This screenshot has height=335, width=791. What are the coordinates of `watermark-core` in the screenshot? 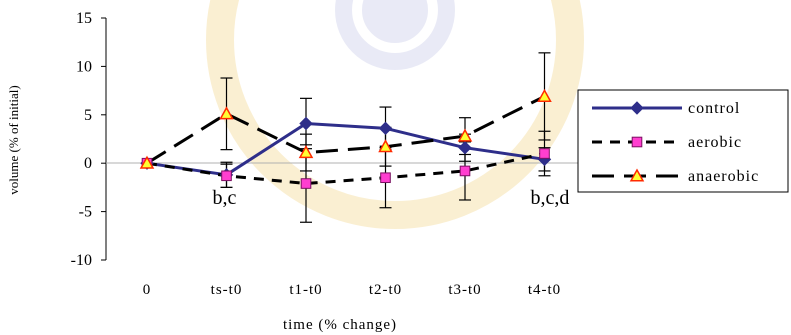 It's located at (395, 35).